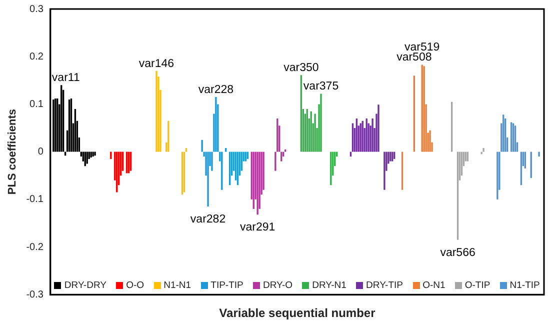  What do you see at coordinates (41, 152) in the screenshot?
I see `y-tick-label: 0` at bounding box center [41, 152].